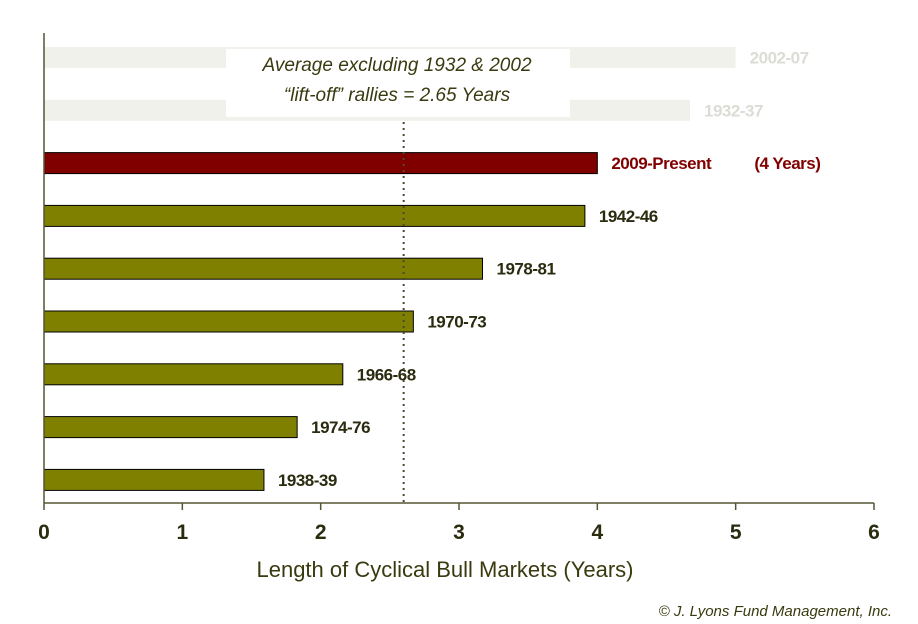 This screenshot has width=918, height=624. Describe the element at coordinates (340, 427) in the screenshot. I see `bar-label-1974-76: 1974-76` at that location.